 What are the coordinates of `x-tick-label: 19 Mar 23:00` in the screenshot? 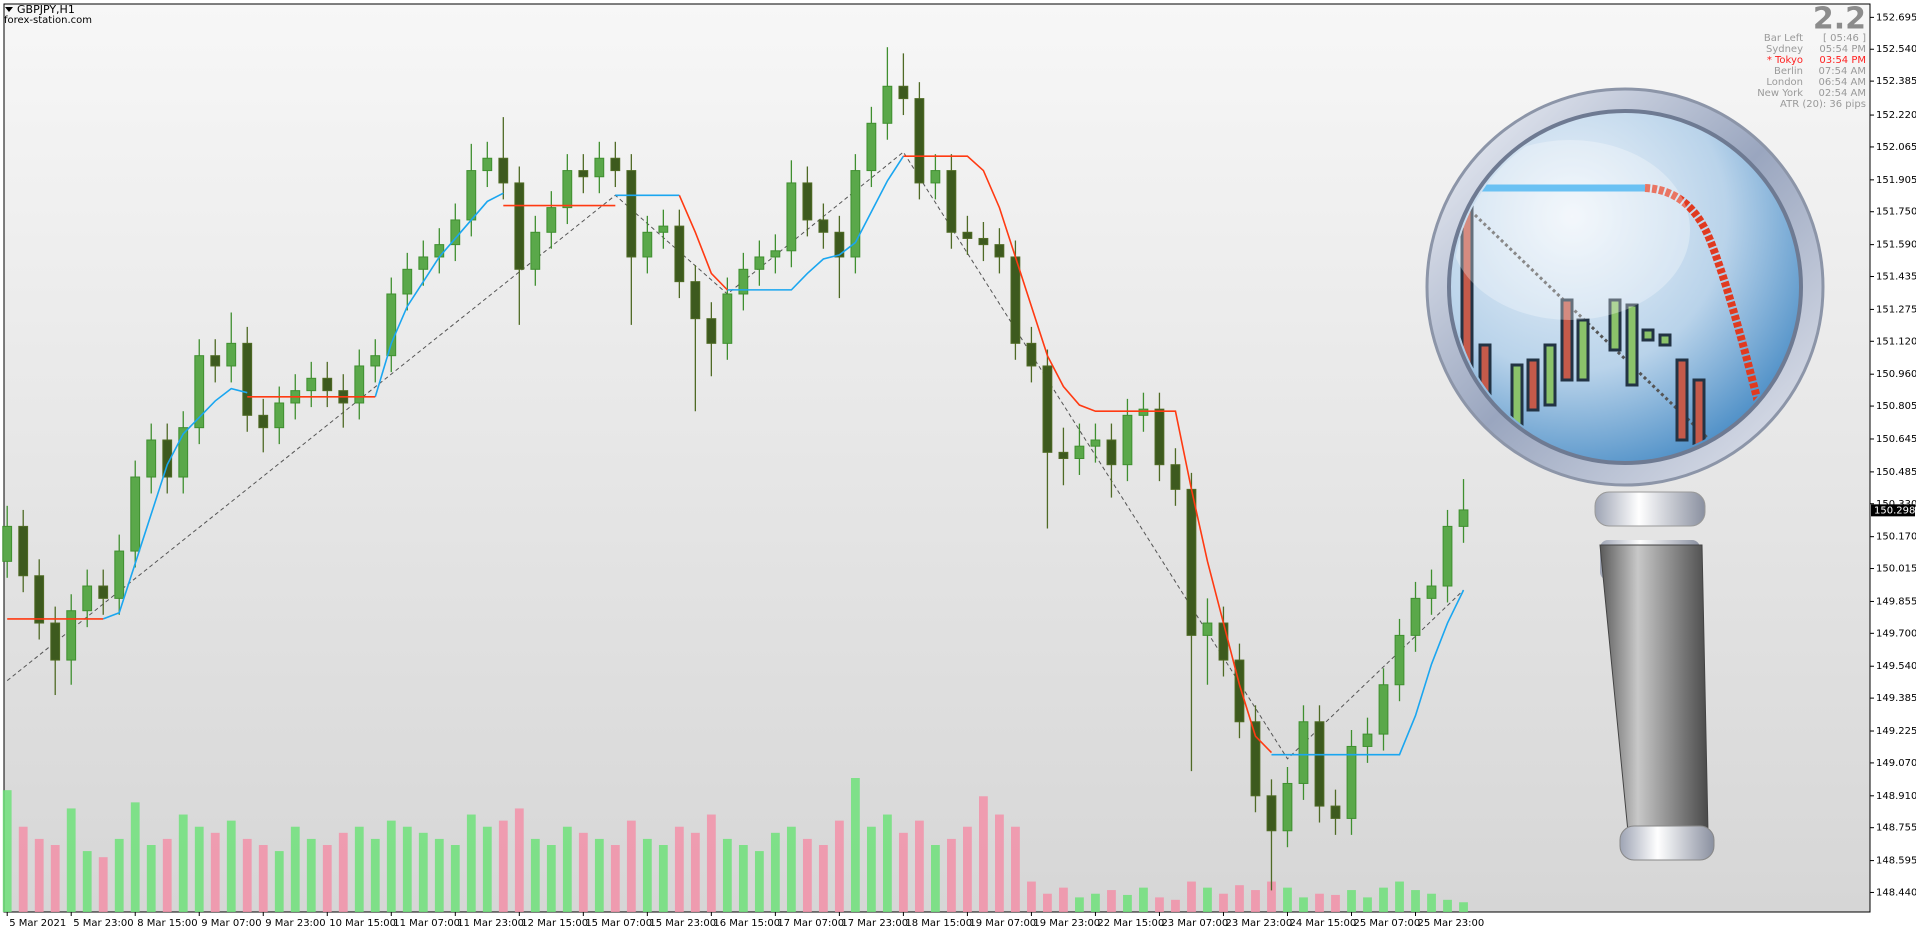 It's located at (1066, 923).